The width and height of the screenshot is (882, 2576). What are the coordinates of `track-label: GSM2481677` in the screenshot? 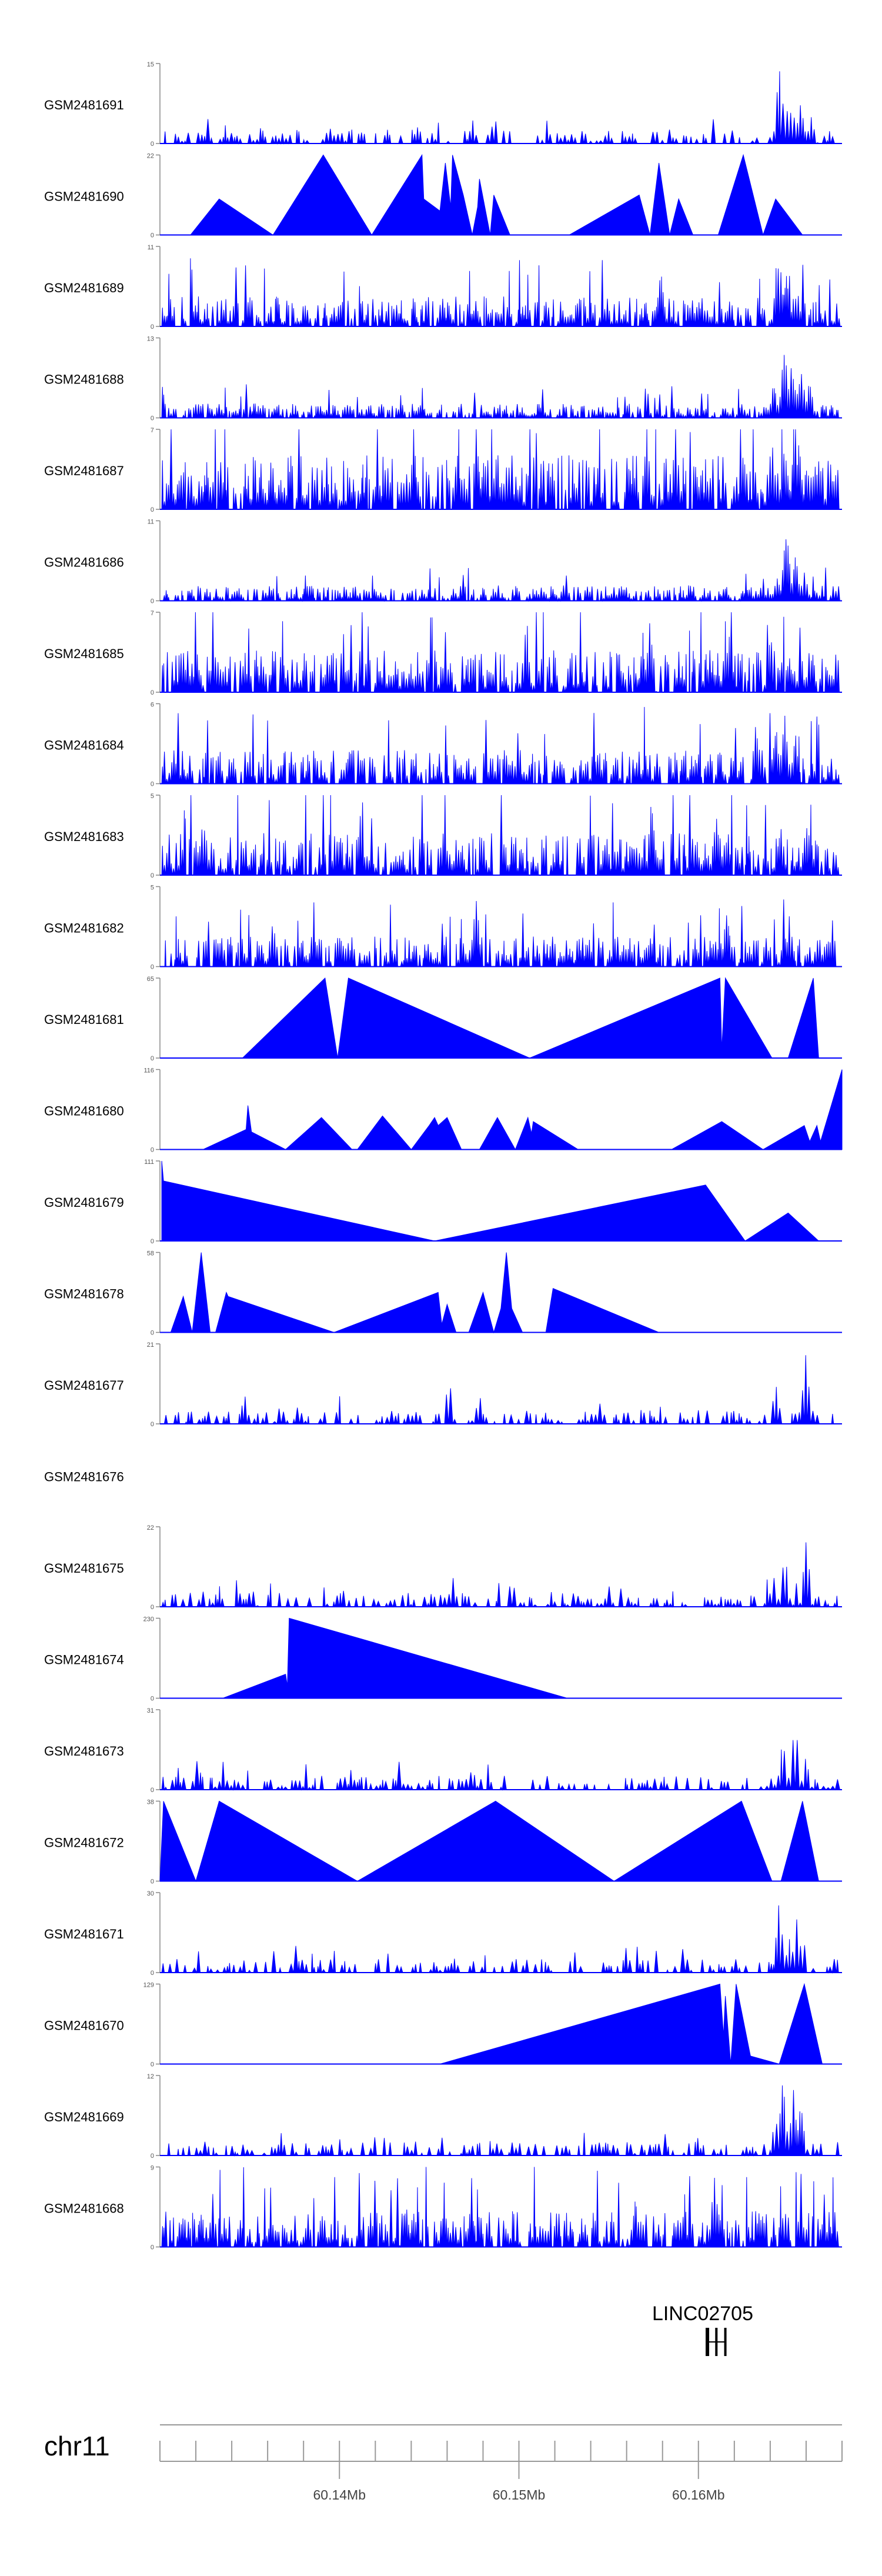 It's located at (84, 1385).